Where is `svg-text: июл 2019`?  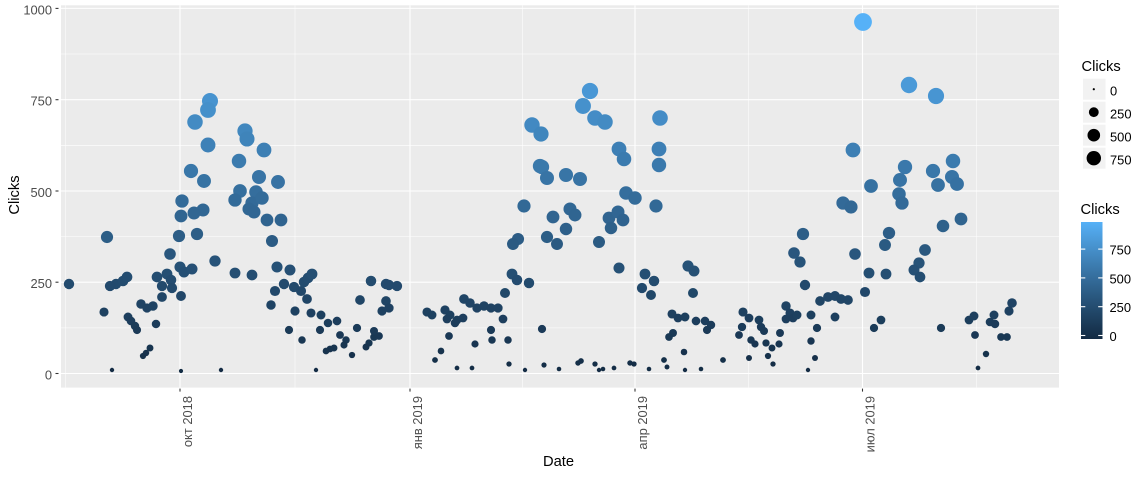 svg-text: июл 2019 is located at coordinates (869, 424).